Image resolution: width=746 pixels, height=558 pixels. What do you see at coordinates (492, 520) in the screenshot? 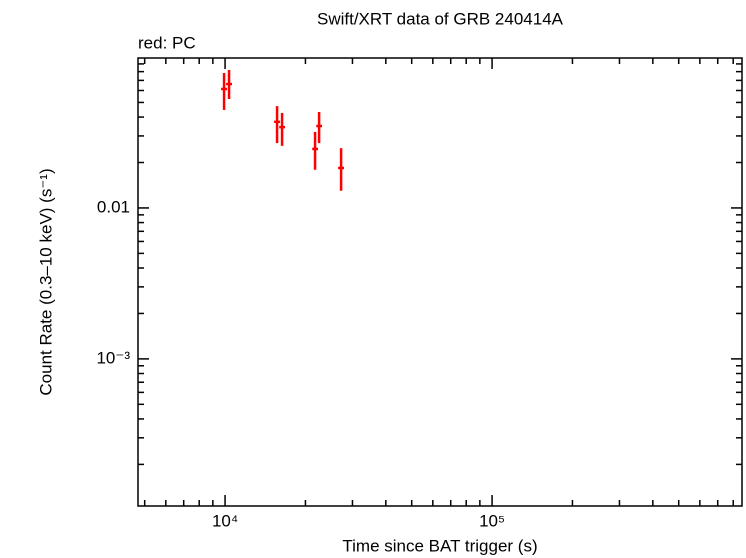
I see `x-tick-label: 10⁵` at bounding box center [492, 520].